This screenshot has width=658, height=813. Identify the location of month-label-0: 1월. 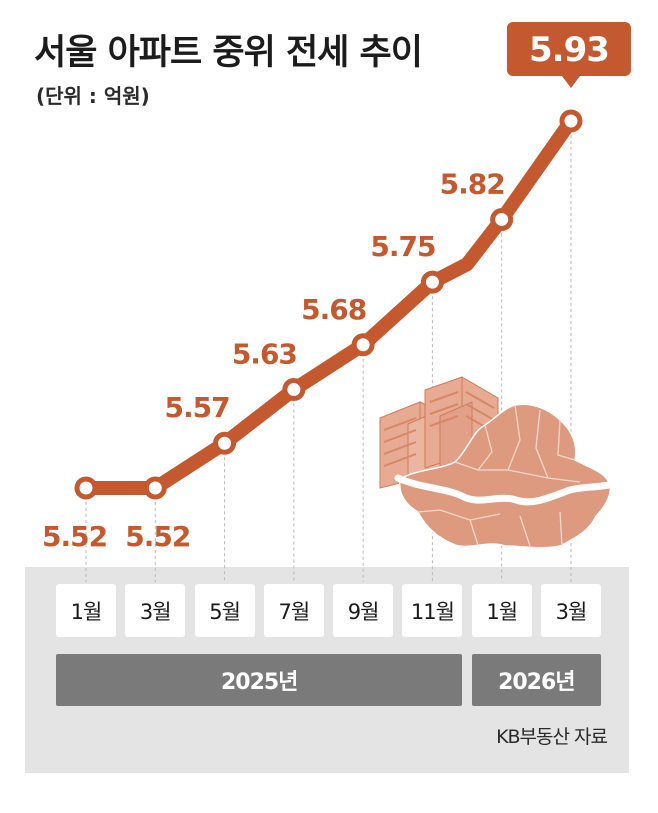
(86, 610).